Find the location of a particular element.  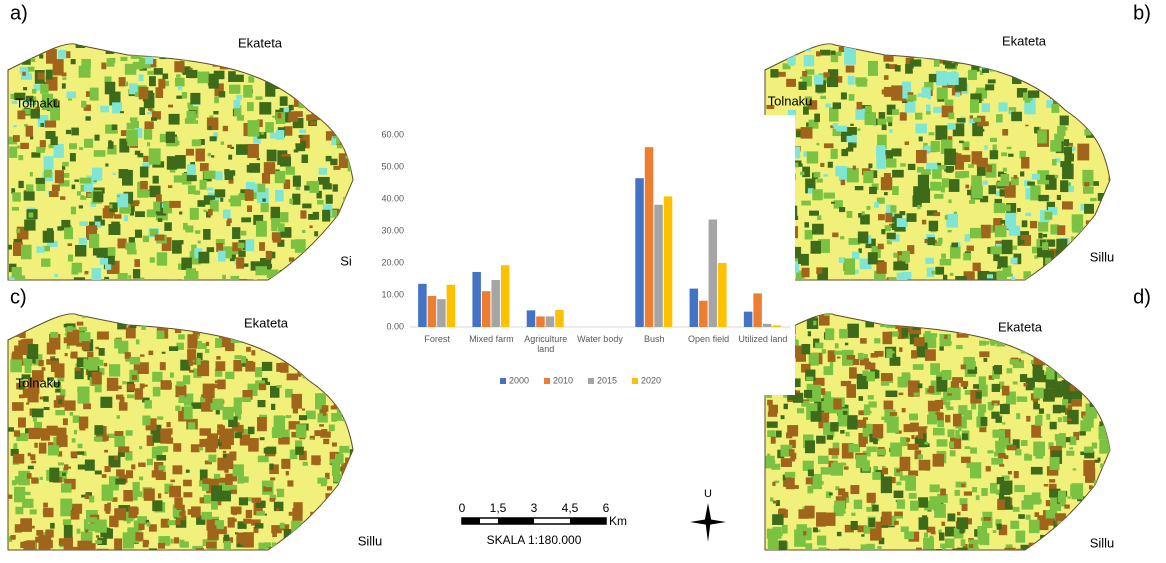

place-name: Sillu is located at coordinates (370, 540).